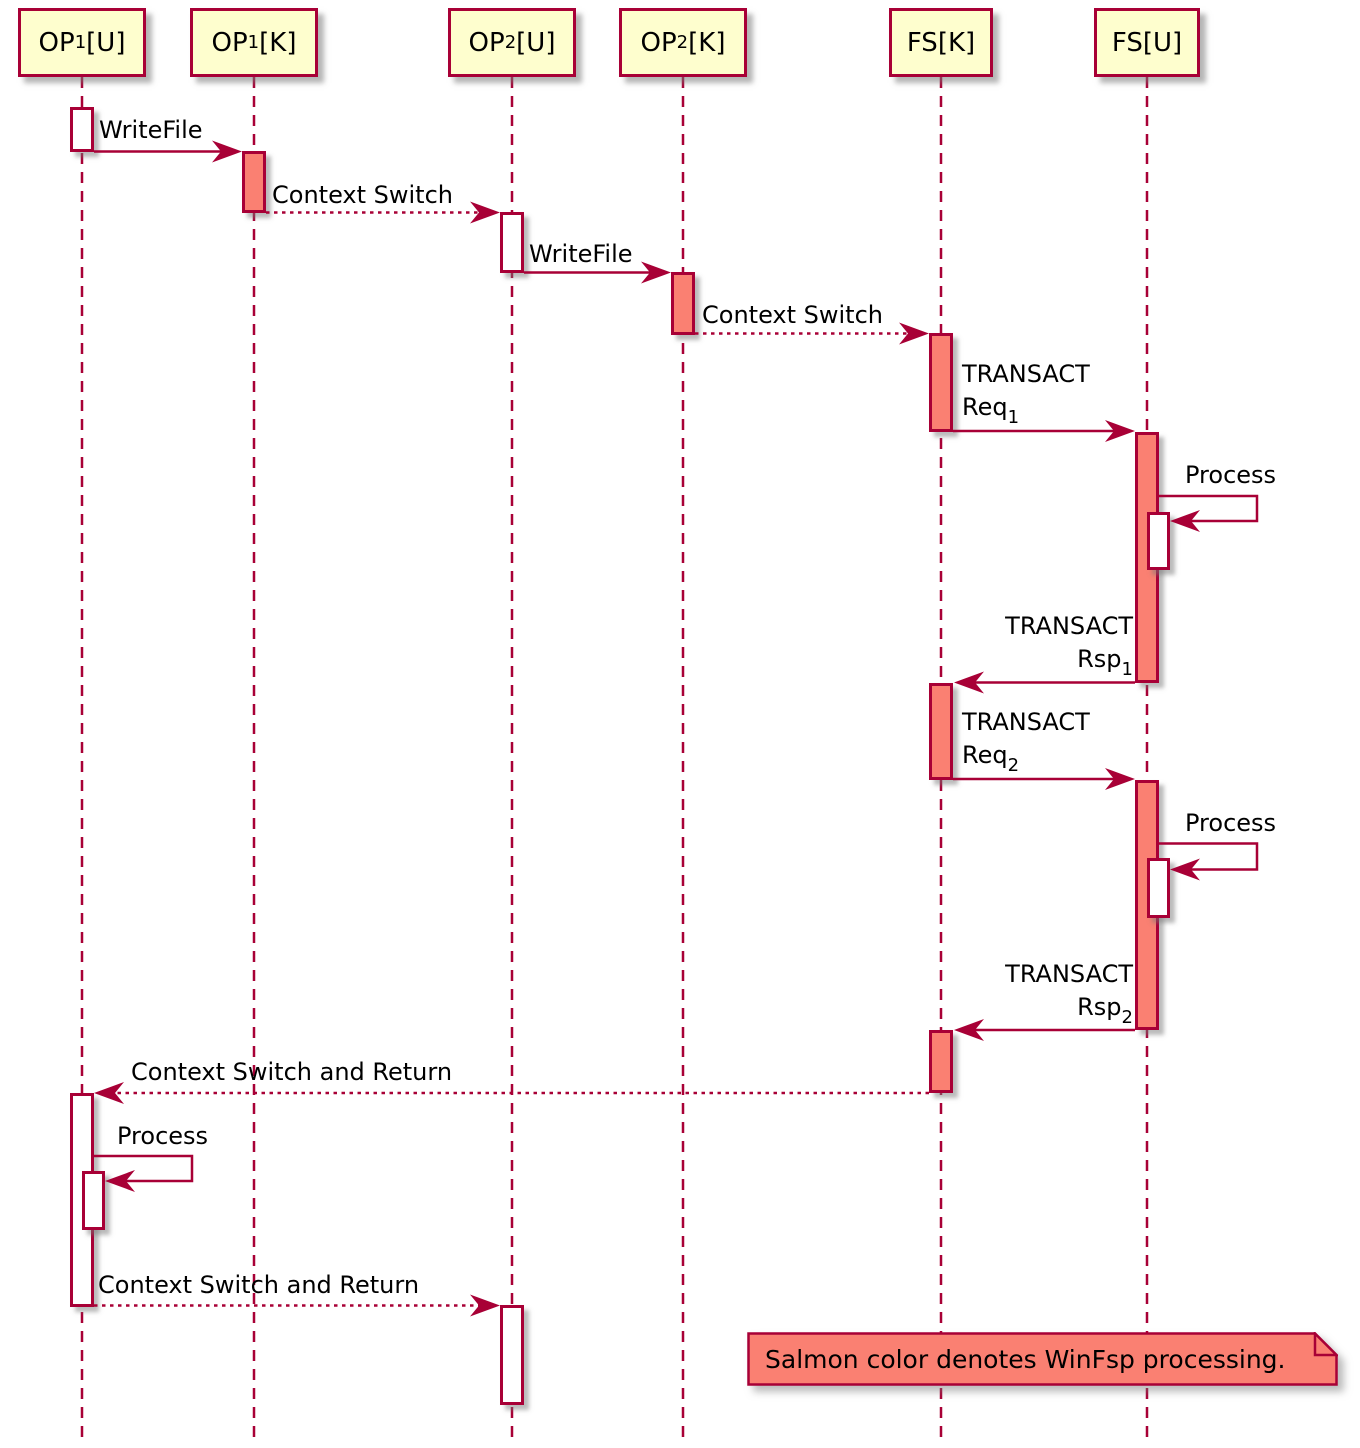 The height and width of the screenshot is (1448, 1360). I want to click on note-body, so click(1042, 1359).